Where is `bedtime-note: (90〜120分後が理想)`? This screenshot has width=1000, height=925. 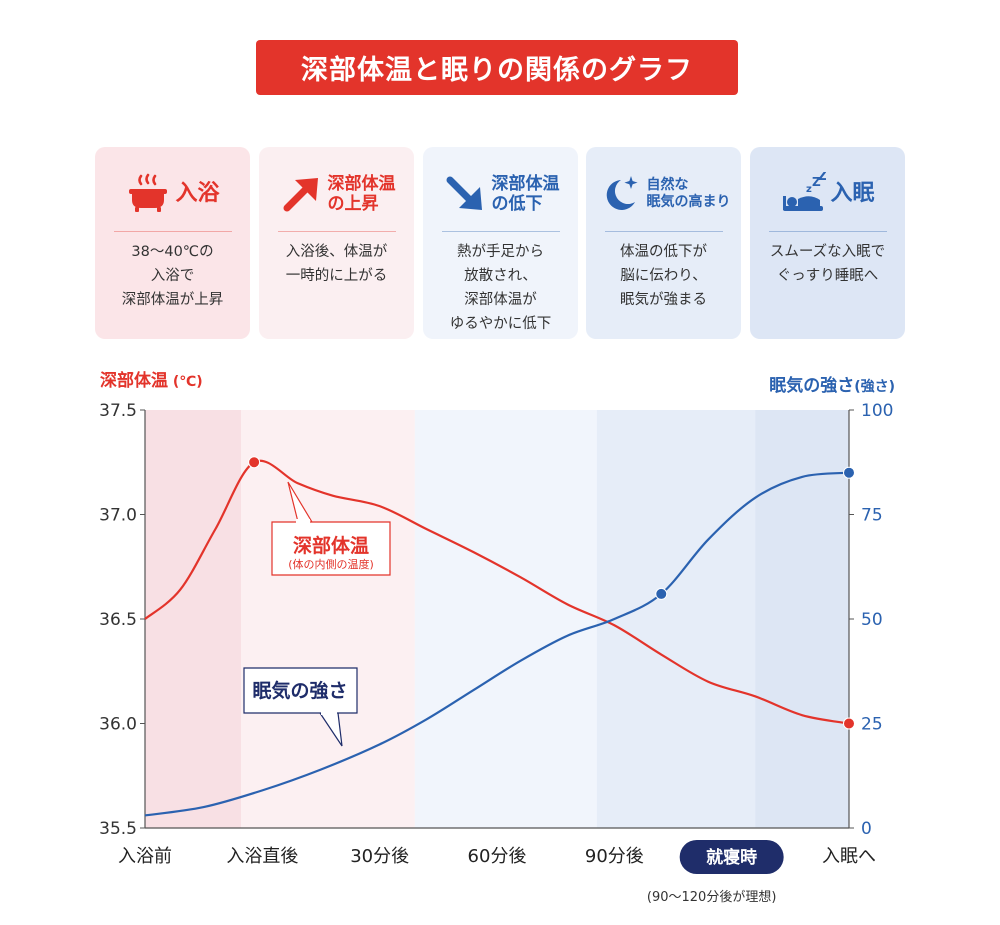
bedtime-note: (90〜120分後が理想) is located at coordinates (712, 897).